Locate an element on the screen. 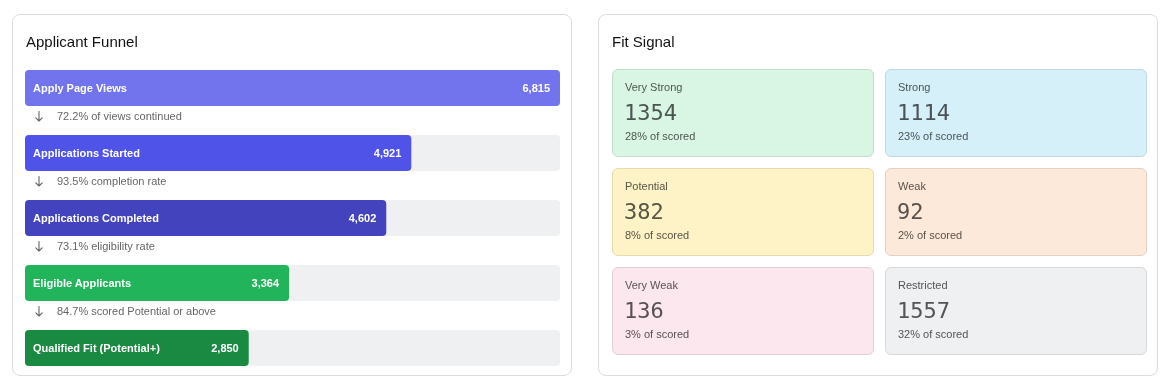 The width and height of the screenshot is (1174, 390). annotation: 84.7% scored Potential or above is located at coordinates (136, 311).